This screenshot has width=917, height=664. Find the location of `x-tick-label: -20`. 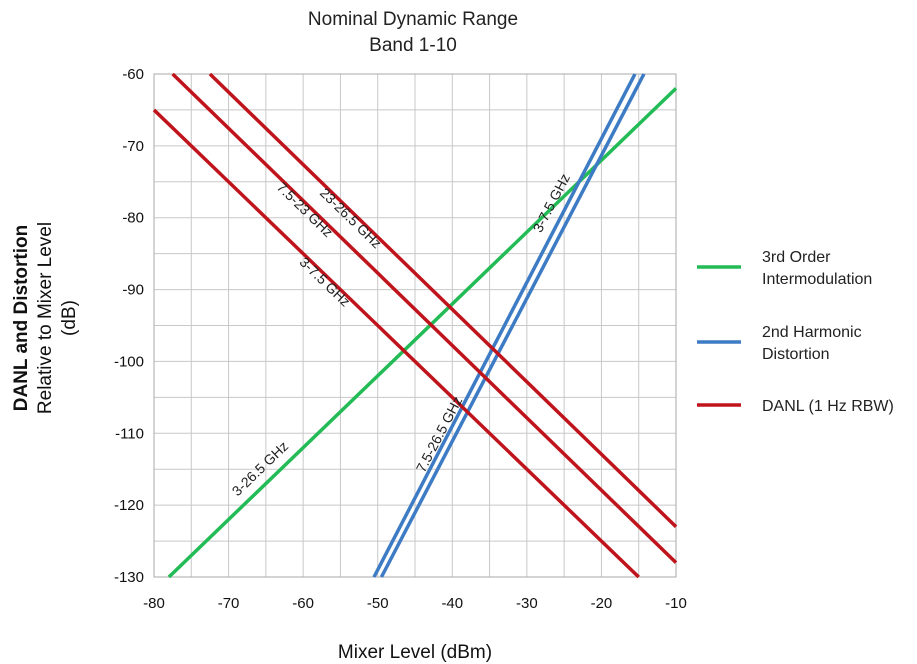

x-tick-label: -20 is located at coordinates (602, 603).